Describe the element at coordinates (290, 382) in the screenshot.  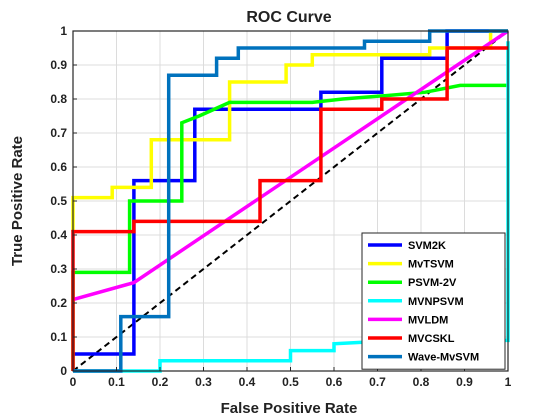
I see `x-tick-label: 0.5` at that location.